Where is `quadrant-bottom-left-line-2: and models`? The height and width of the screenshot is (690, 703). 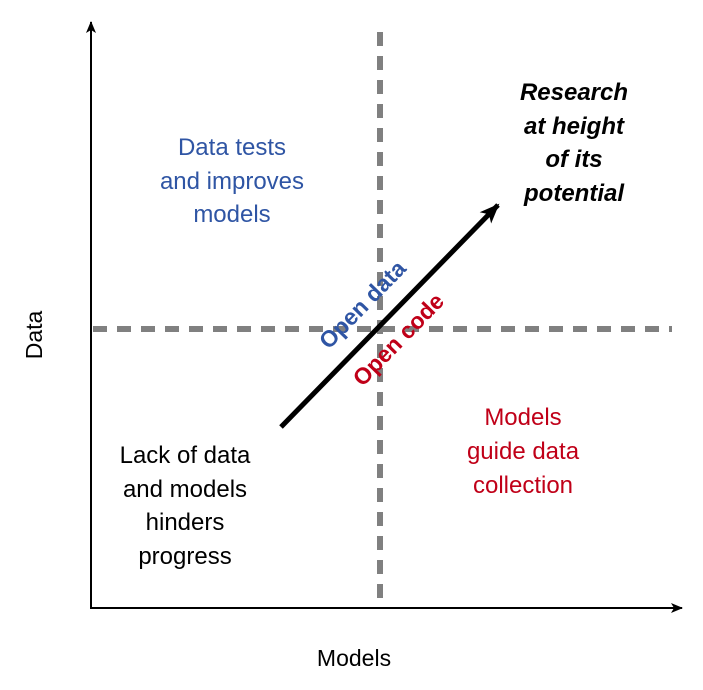 quadrant-bottom-left-line-2: and models is located at coordinates (185, 489).